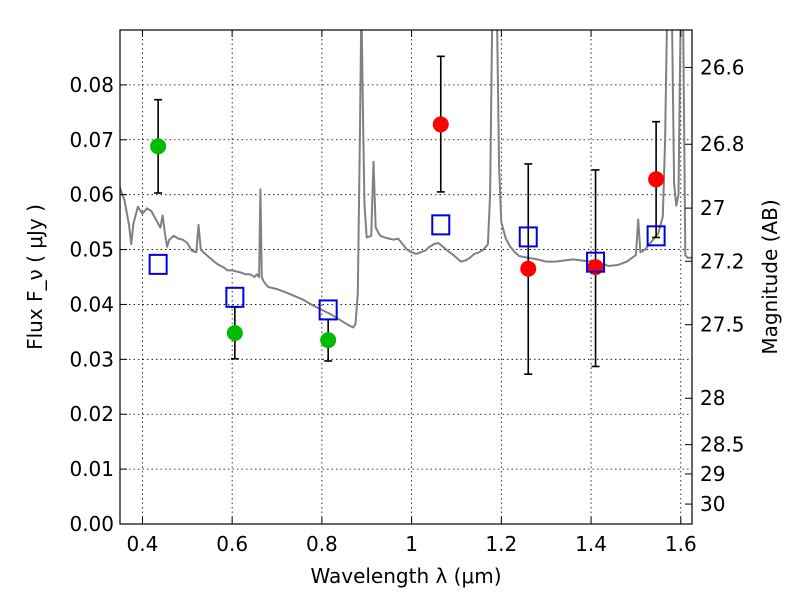  I want to click on y-tick-label: 0.02, so click(91, 414).